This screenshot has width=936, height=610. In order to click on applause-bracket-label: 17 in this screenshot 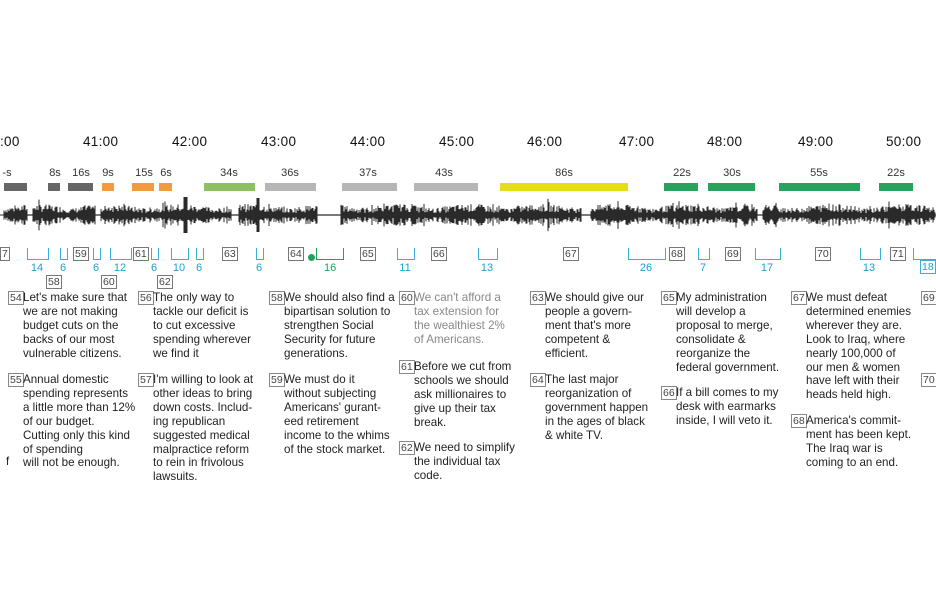, I will do `click(767, 268)`.